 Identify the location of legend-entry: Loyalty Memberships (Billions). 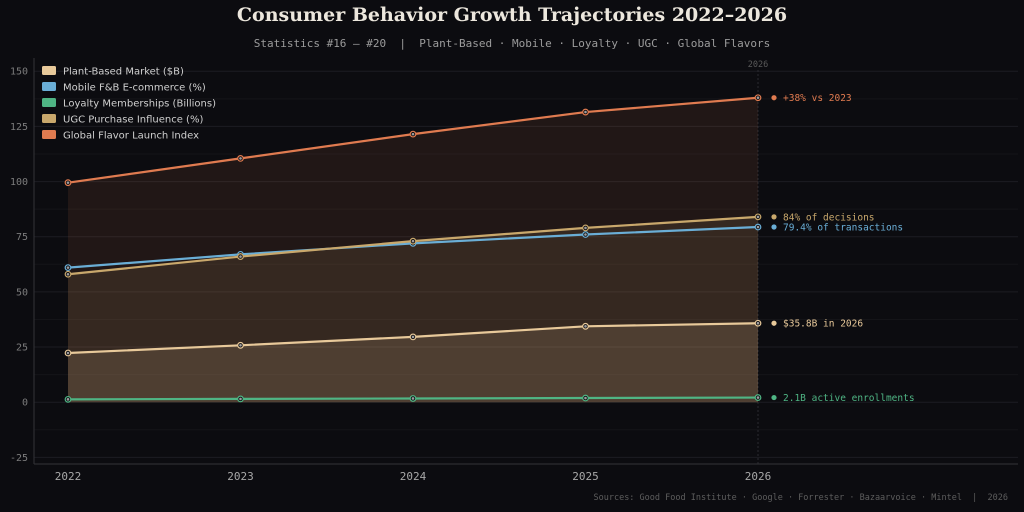
(139, 104).